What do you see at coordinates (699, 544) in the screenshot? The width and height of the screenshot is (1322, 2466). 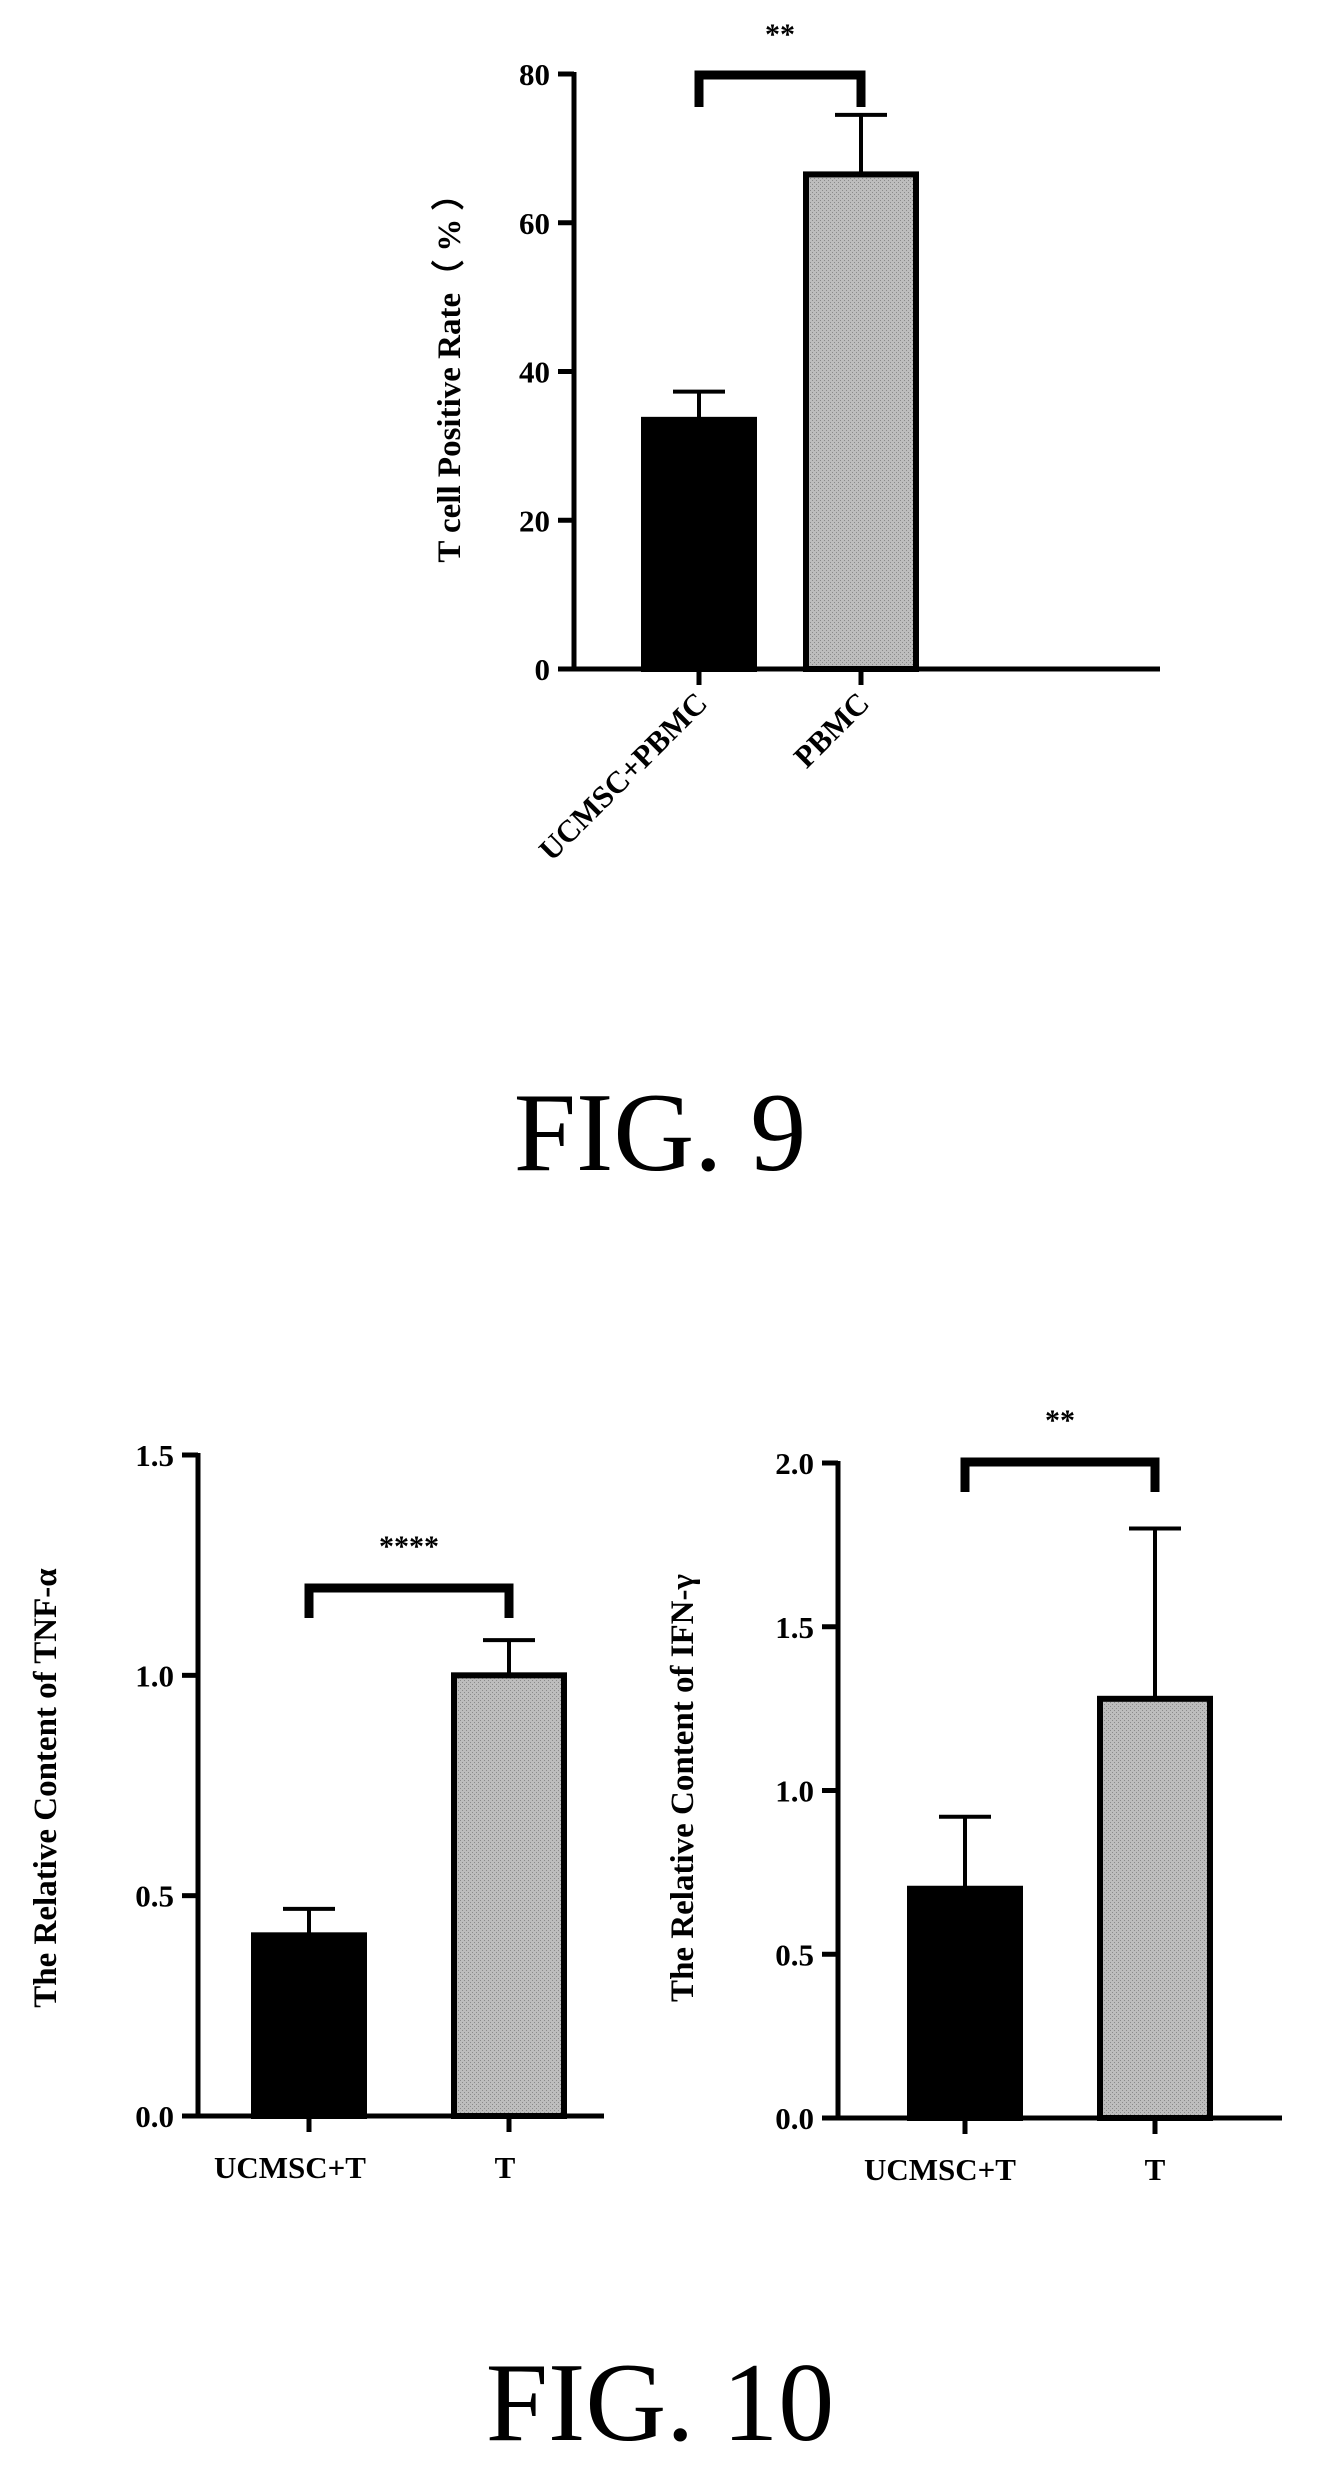 I see `bar-UCMSC+PBMC` at bounding box center [699, 544].